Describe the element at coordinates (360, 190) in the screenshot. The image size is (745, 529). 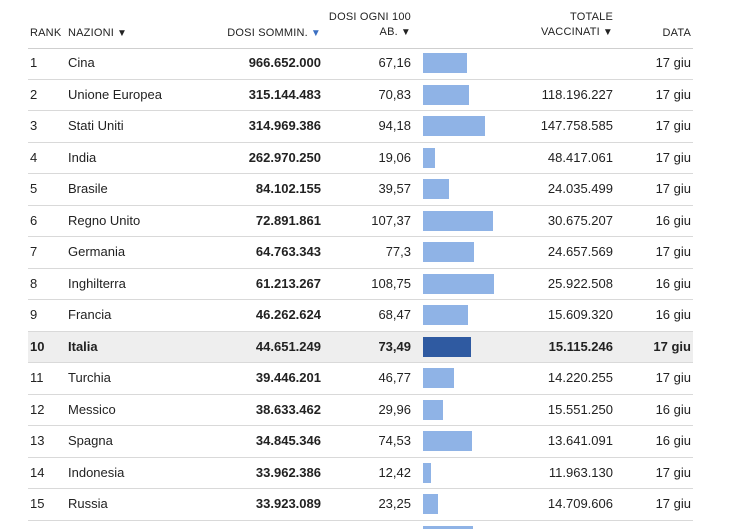
I see `table-row: 5 Brasile 84.102.155 39,57 24.035.499 17 giu` at that location.